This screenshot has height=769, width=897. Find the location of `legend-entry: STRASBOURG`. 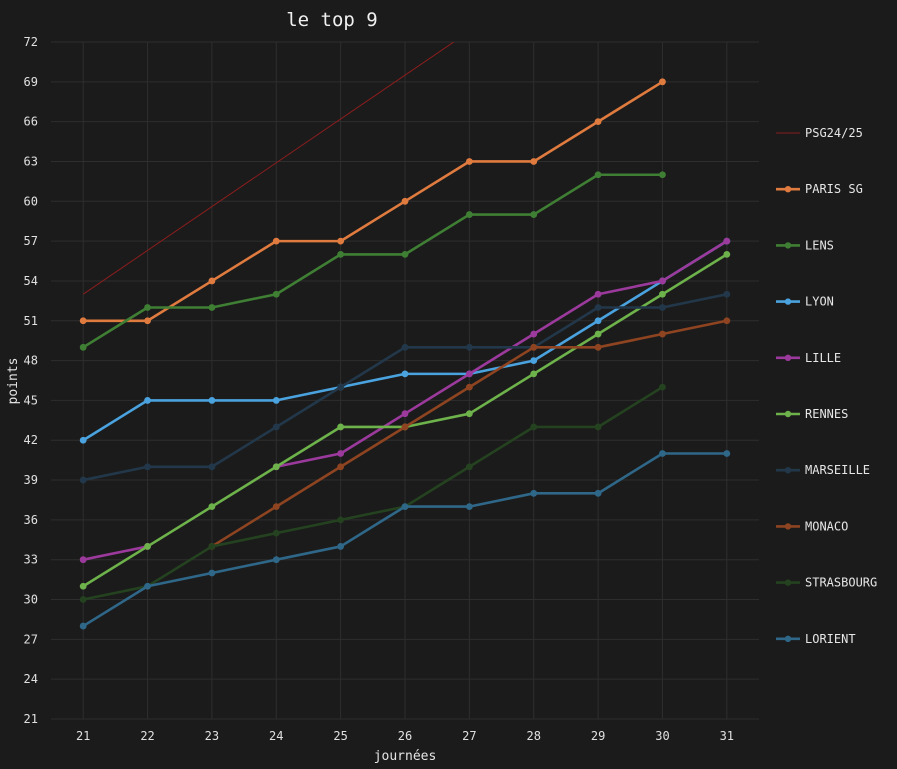

legend-entry: STRASBOURG is located at coordinates (826, 583).